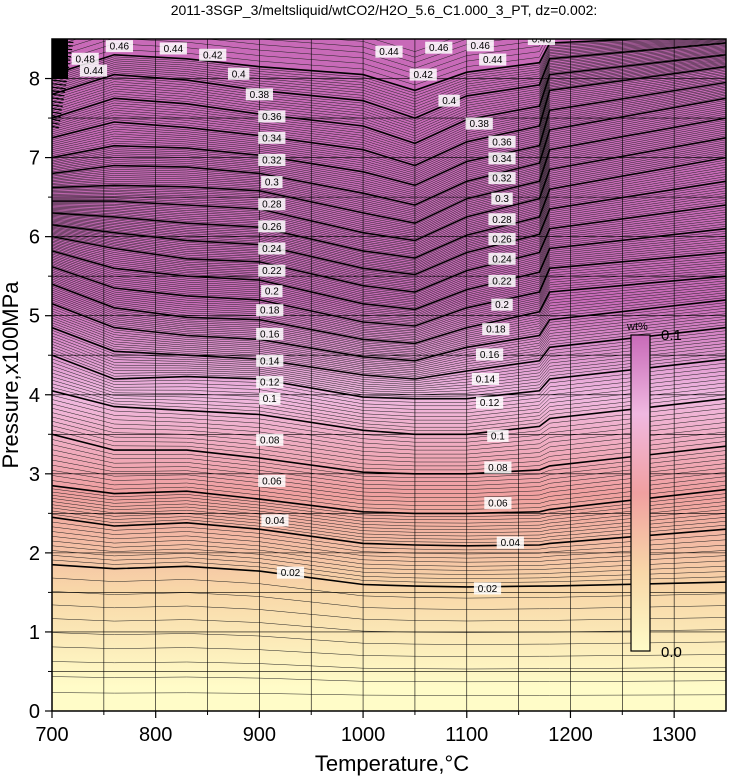  Describe the element at coordinates (34, 396) in the screenshot. I see `y-tick-label: 4` at that location.